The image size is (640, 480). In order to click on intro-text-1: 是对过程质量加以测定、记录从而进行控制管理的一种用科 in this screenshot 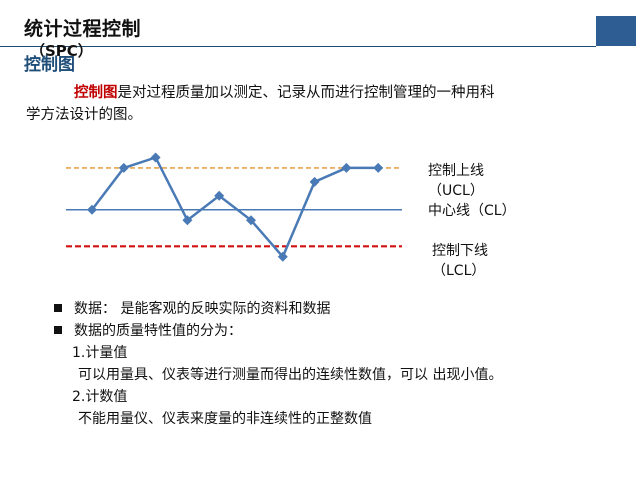, I will do `click(306, 93)`.